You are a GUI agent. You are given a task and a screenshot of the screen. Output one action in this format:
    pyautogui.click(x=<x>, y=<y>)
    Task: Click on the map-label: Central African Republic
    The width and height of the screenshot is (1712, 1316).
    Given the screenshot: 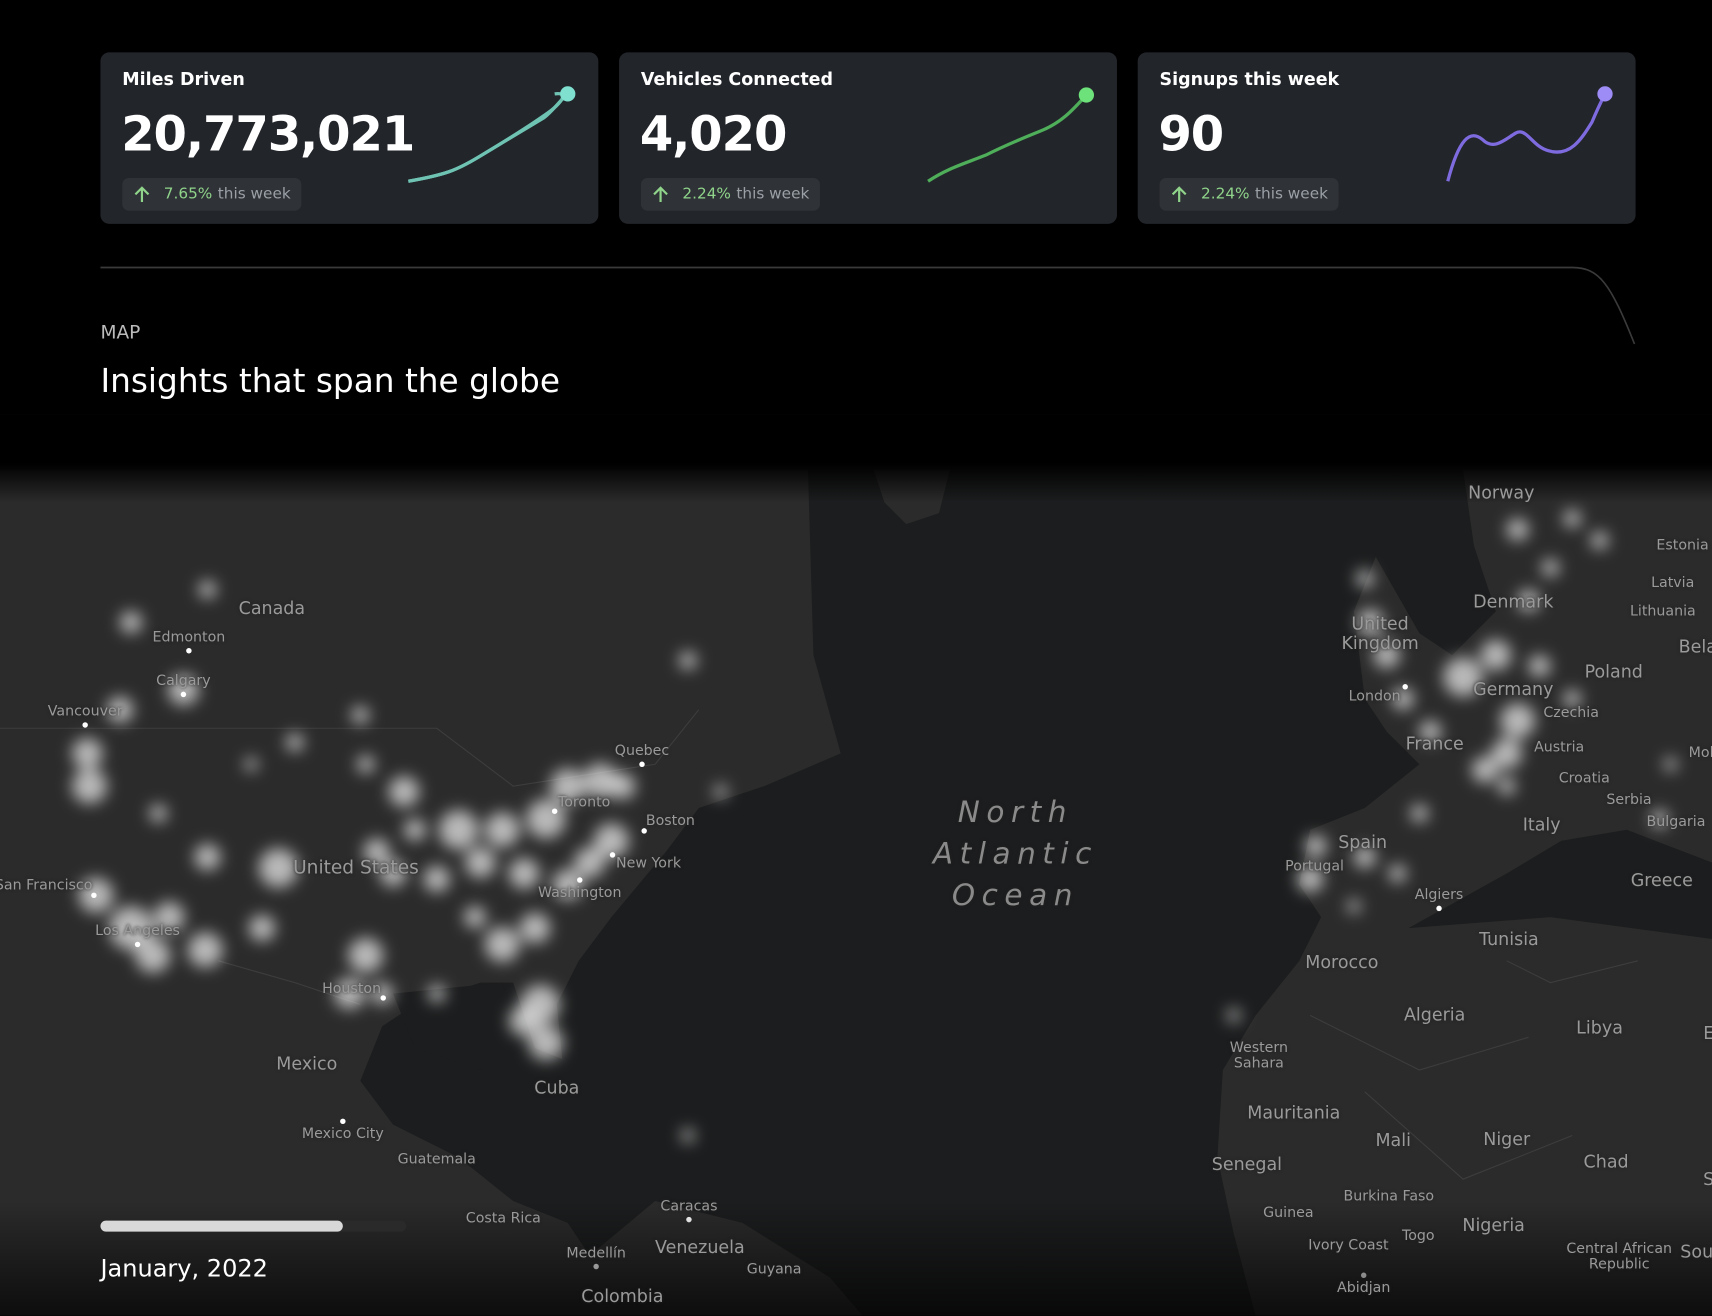 What is the action you would take?
    pyautogui.click(x=1619, y=1257)
    